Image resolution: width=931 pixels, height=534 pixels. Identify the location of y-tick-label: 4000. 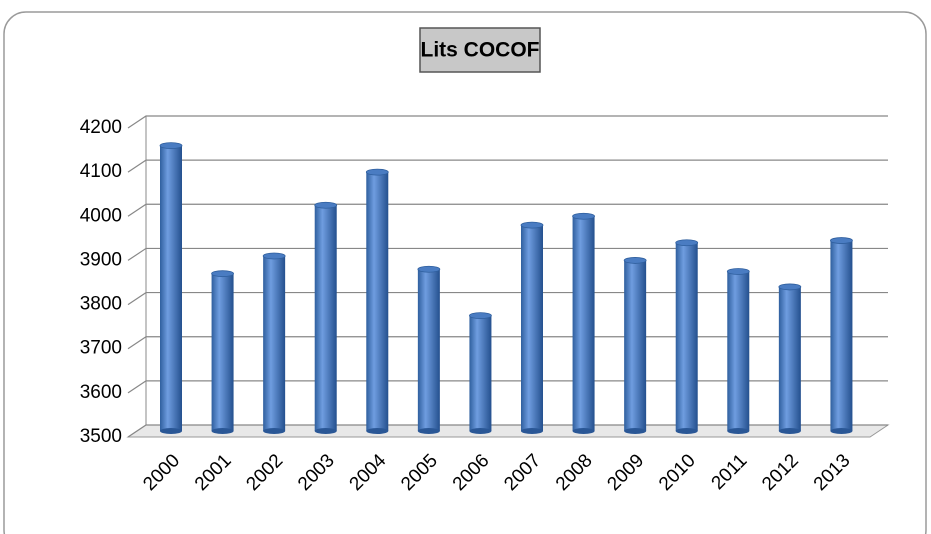
(101, 215).